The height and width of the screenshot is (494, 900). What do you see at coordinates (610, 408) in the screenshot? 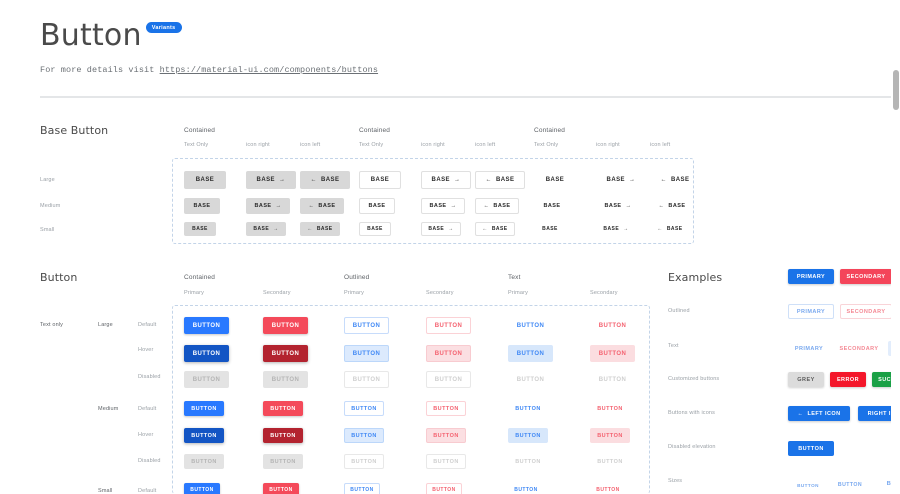
I see `button-medium-default-col5: BUTTON` at bounding box center [610, 408].